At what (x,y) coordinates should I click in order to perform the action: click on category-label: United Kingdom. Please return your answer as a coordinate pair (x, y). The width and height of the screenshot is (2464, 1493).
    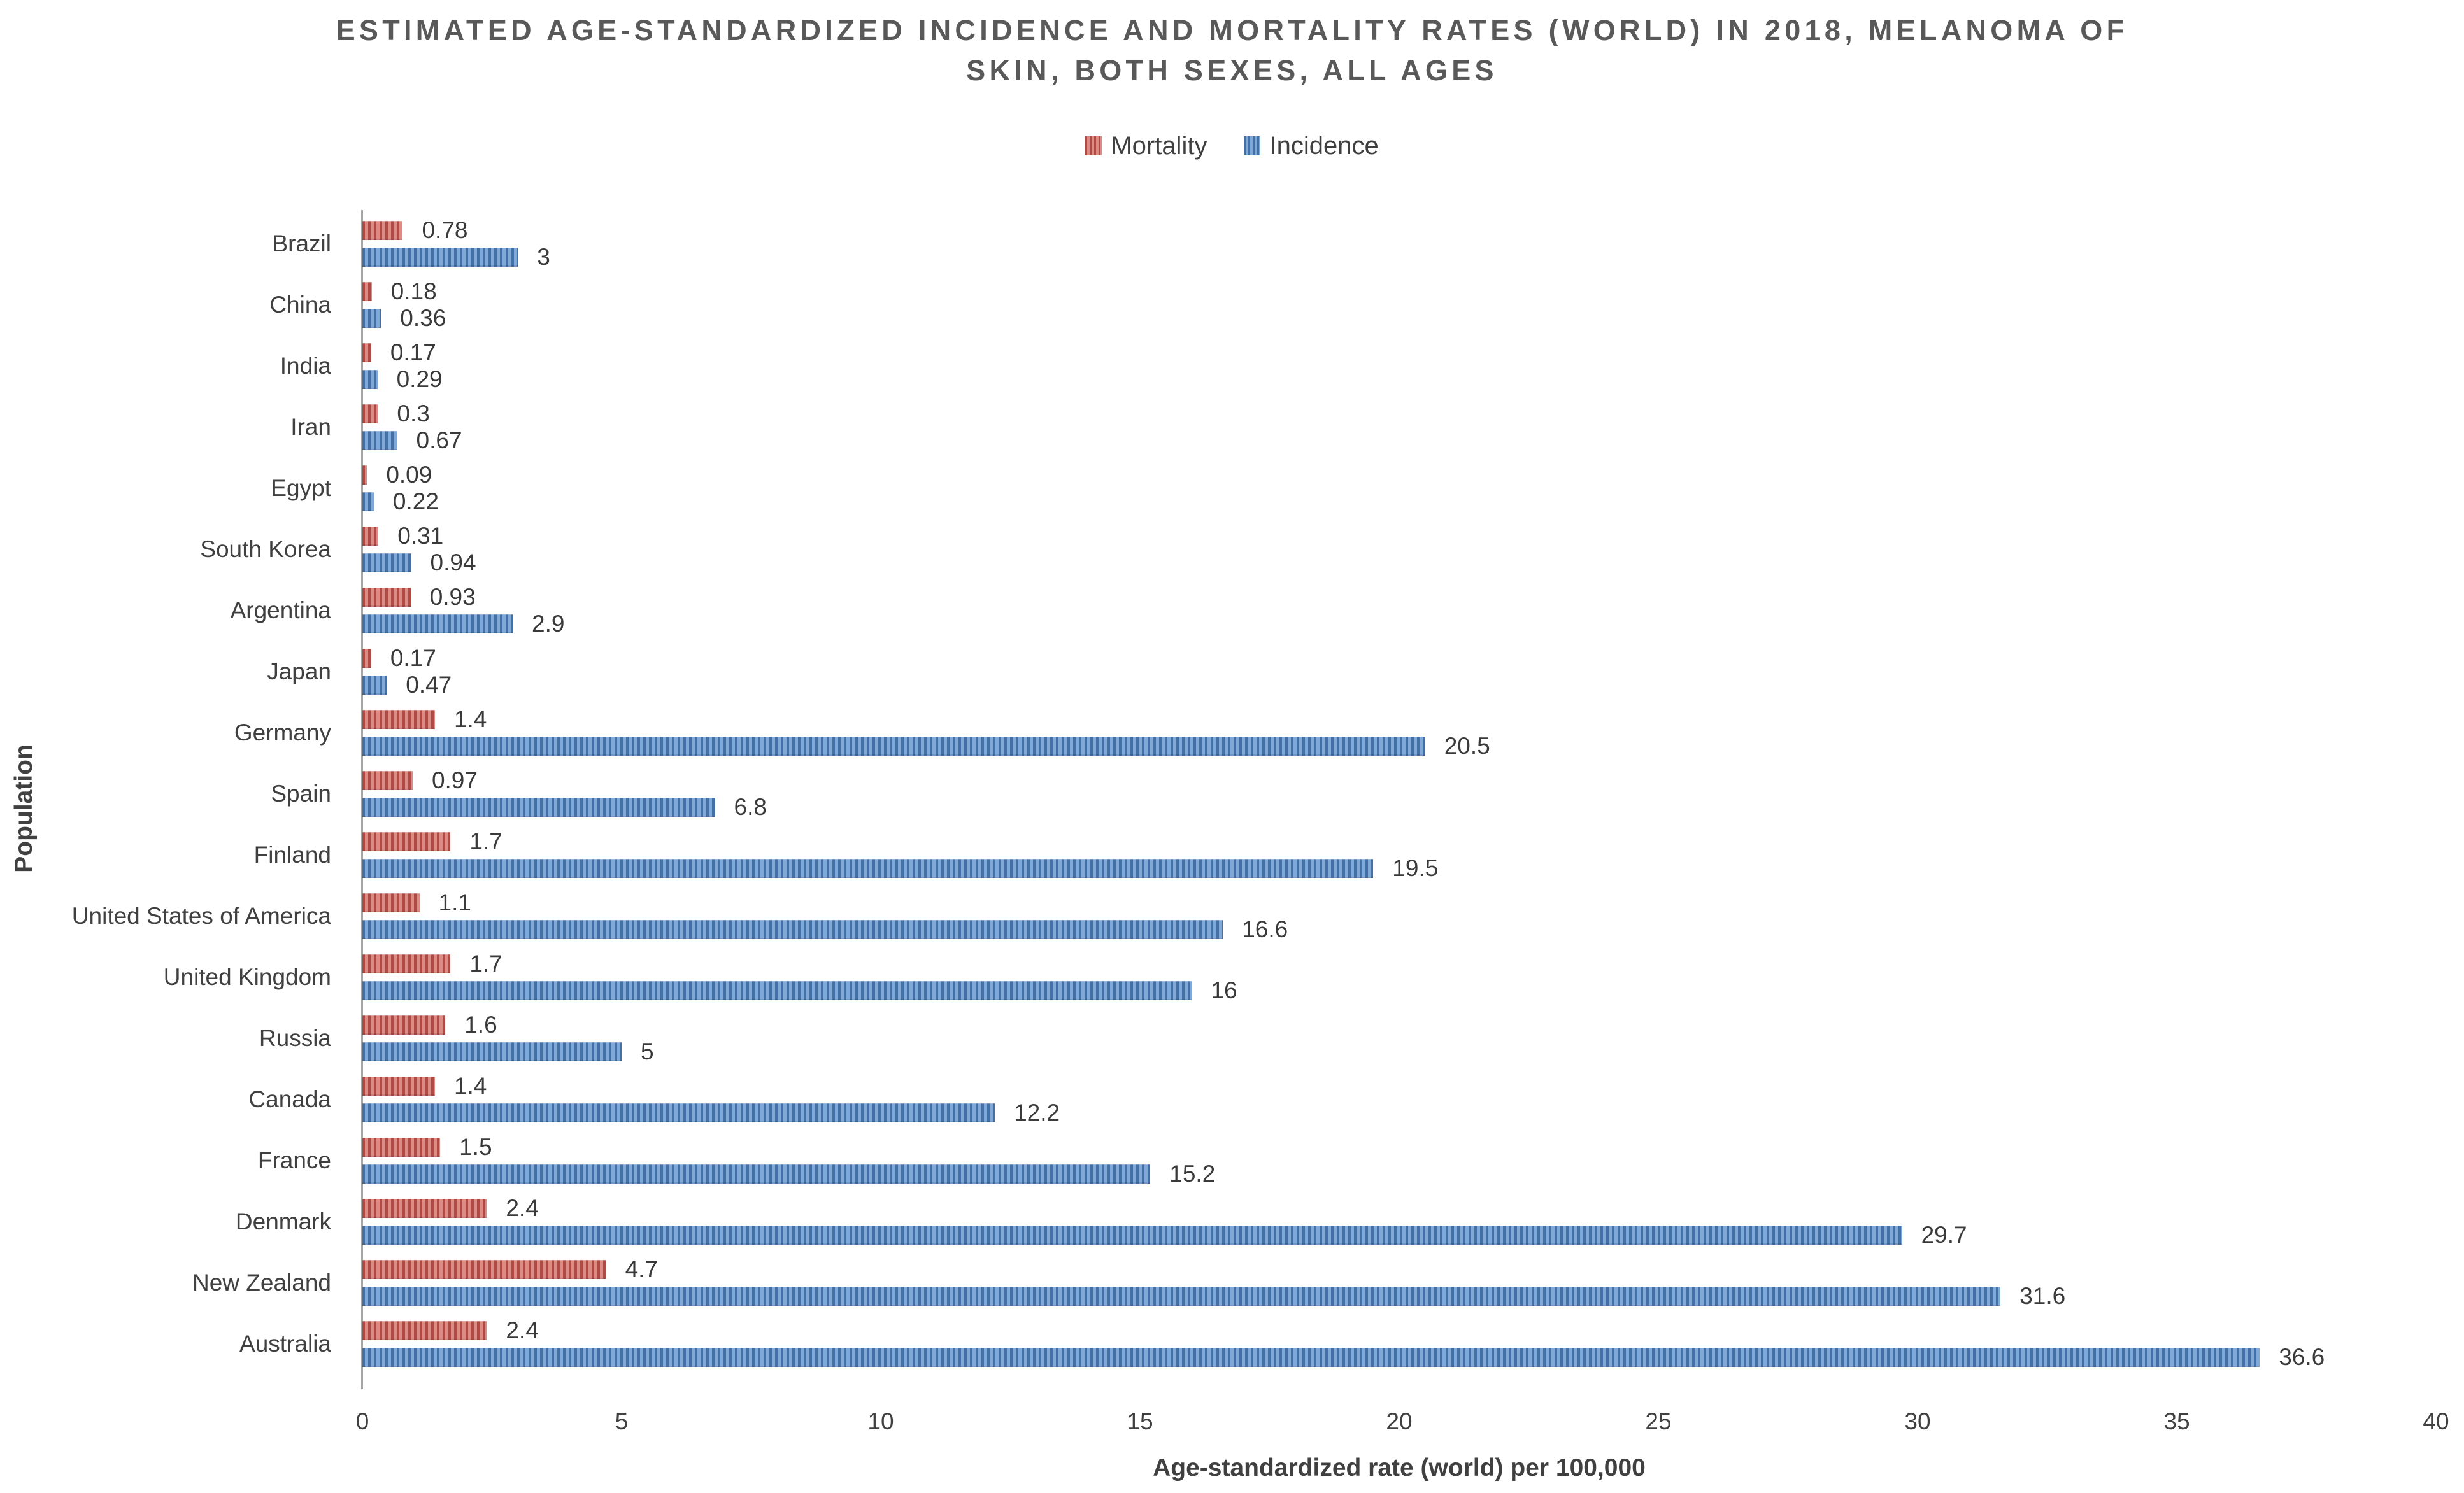
    Looking at the image, I should click on (247, 977).